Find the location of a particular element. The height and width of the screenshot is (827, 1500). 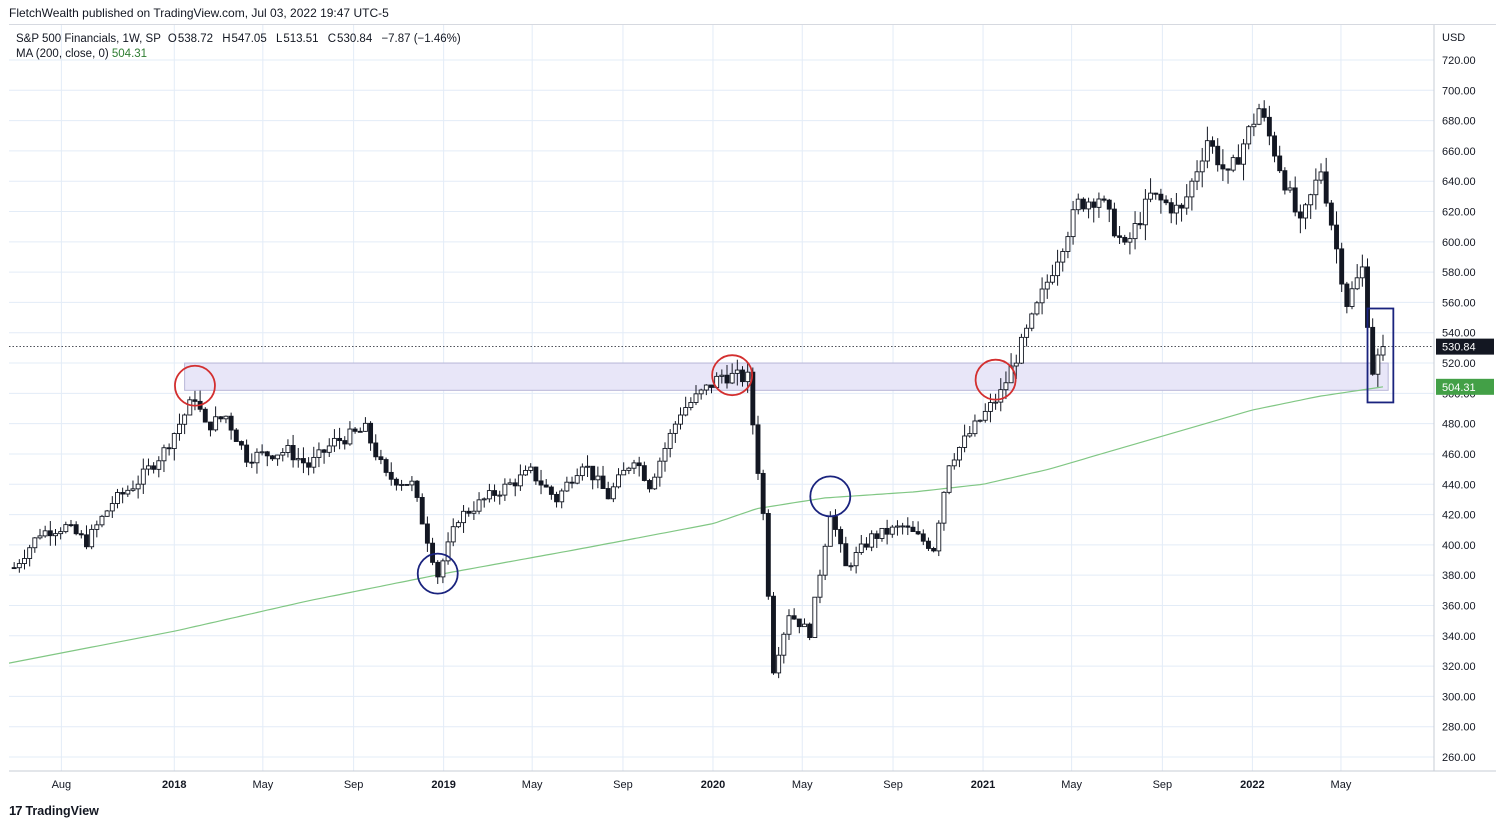

y-tick-label: 420.00 is located at coordinates (1459, 516).